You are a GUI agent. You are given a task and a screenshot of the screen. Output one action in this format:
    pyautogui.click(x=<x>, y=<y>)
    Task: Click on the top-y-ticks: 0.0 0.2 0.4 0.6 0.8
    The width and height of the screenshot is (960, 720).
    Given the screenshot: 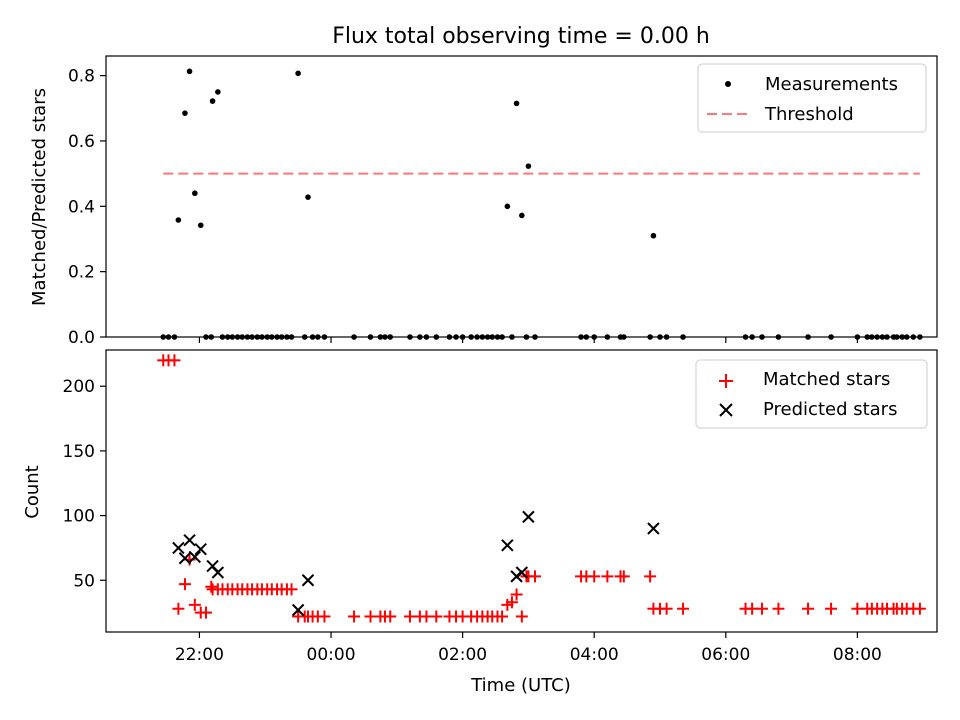 What is the action you would take?
    pyautogui.click(x=87, y=207)
    